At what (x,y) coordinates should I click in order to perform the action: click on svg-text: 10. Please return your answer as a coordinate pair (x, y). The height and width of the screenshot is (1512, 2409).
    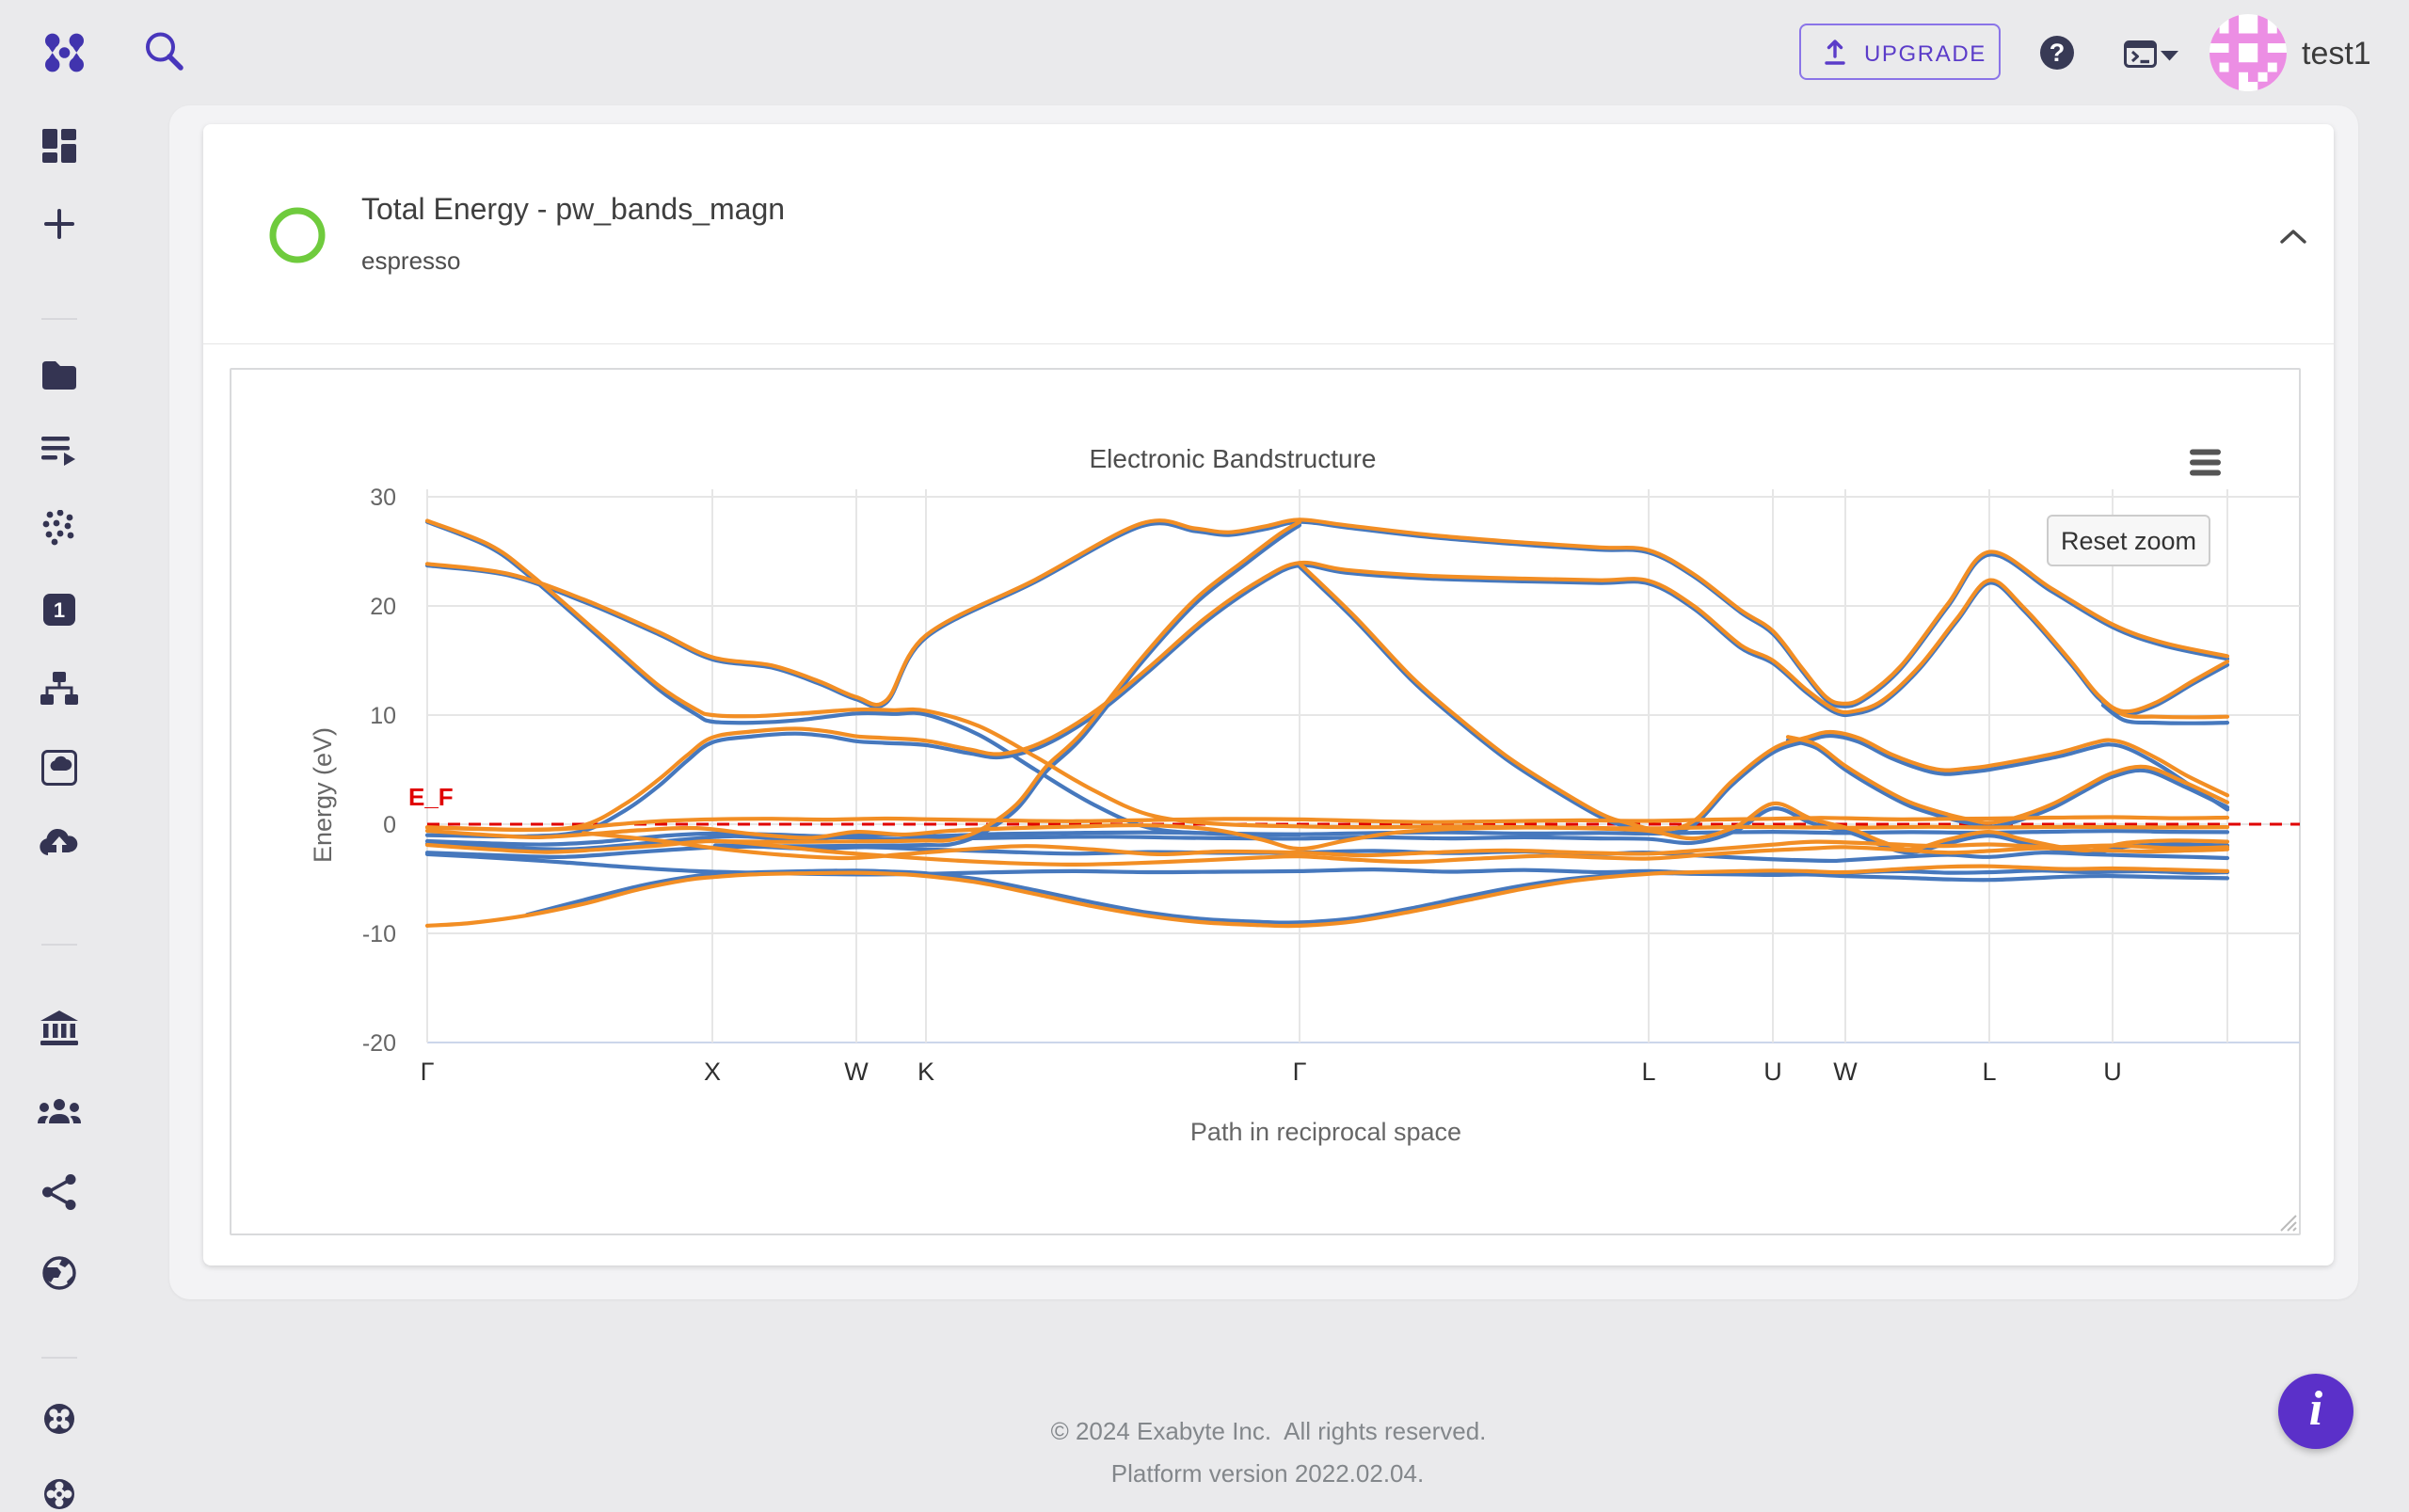
    Looking at the image, I should click on (383, 716).